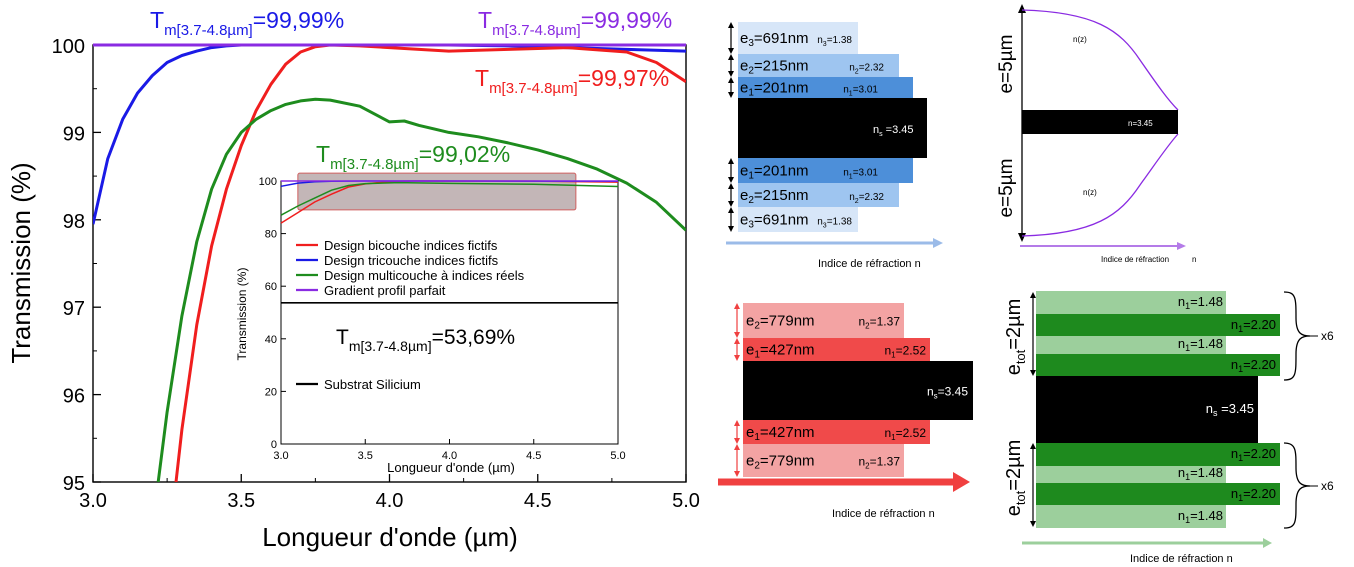  Describe the element at coordinates (1135, 259) in the screenshot. I see `grad-axis-label: Indice de réfraction` at that location.